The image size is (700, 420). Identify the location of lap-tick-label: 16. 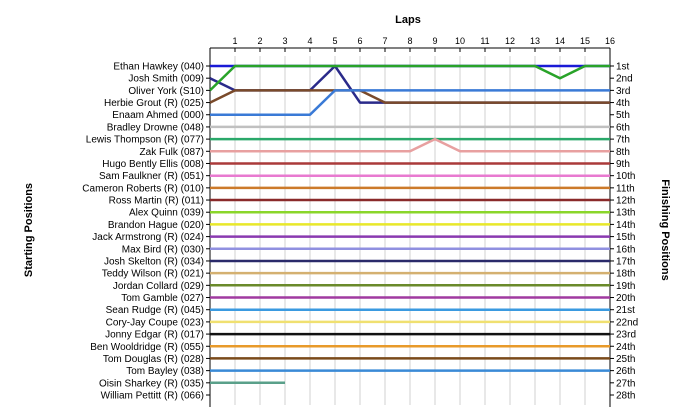
(610, 41).